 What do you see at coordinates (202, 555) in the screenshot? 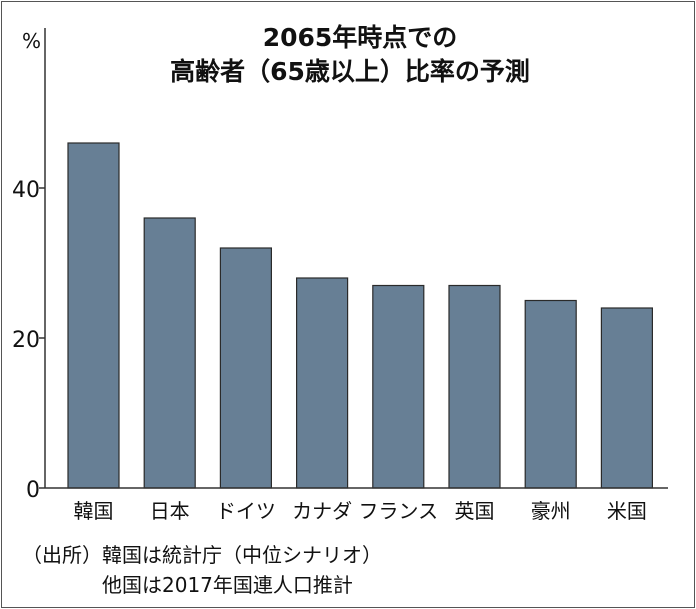
I see `source-line-1: （出所）韓国は統計庁（中位シナリオ）` at bounding box center [202, 555].